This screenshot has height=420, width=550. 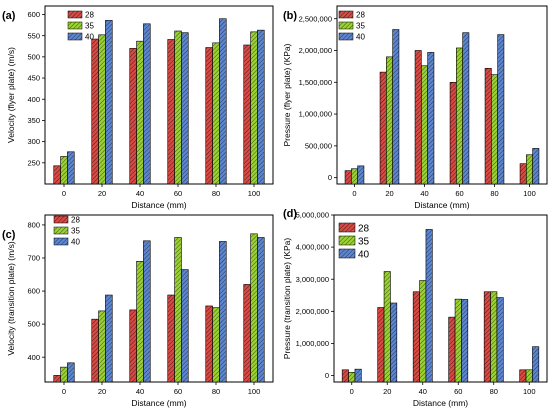 What do you see at coordinates (33, 258) in the screenshot?
I see `y-tick-label: 700` at bounding box center [33, 258].